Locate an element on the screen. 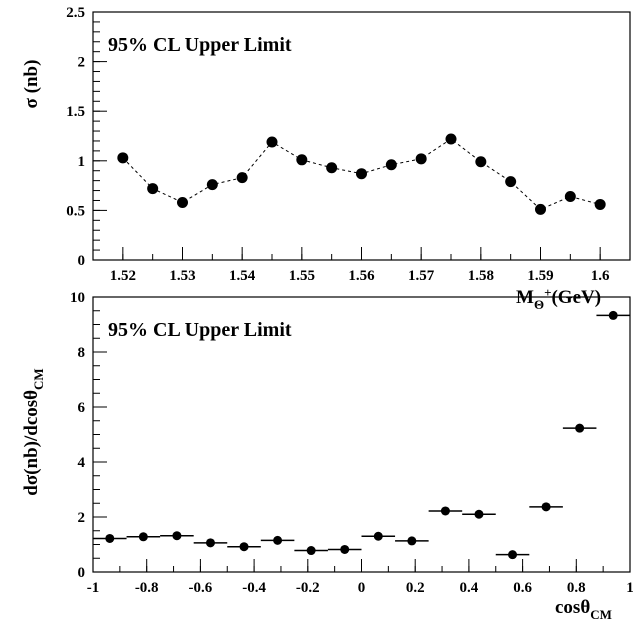 This screenshot has height=629, width=634. x-axis-ticks: -1 -0.8 -0.6 -0.4 -0.2 0 0.2 0.4 0.6 0.8 1 is located at coordinates (360, 577).